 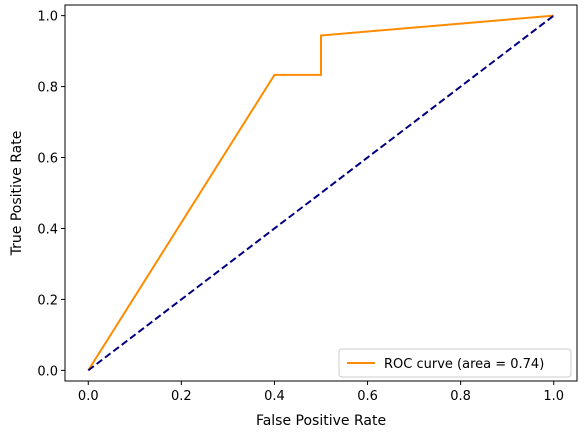 What do you see at coordinates (367, 396) in the screenshot?
I see `x-tick-label: 0.6` at bounding box center [367, 396].